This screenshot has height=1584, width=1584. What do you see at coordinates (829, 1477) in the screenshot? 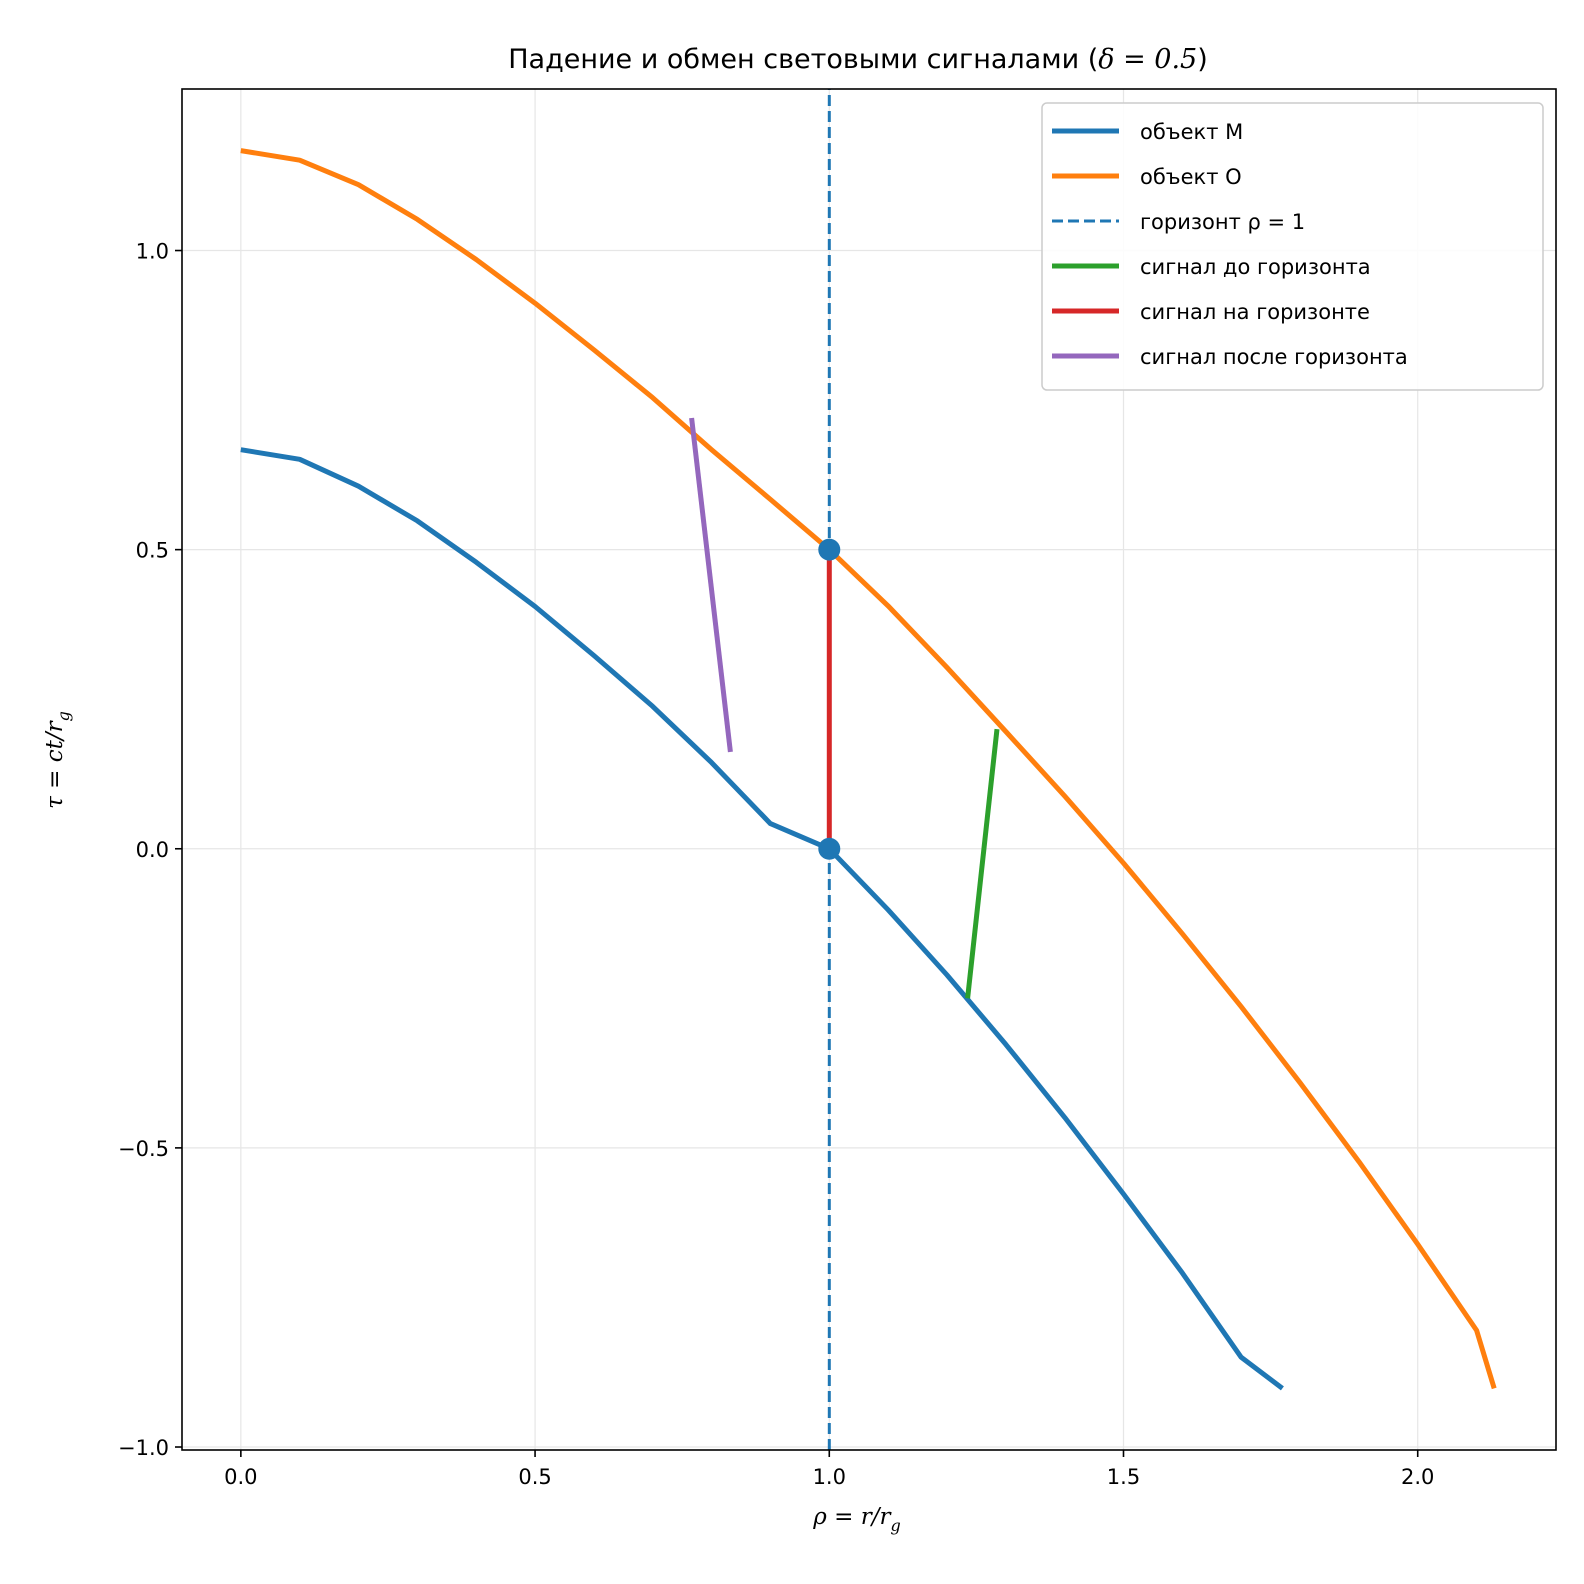
I see `x-tick-label-2: 1.0` at bounding box center [829, 1477].